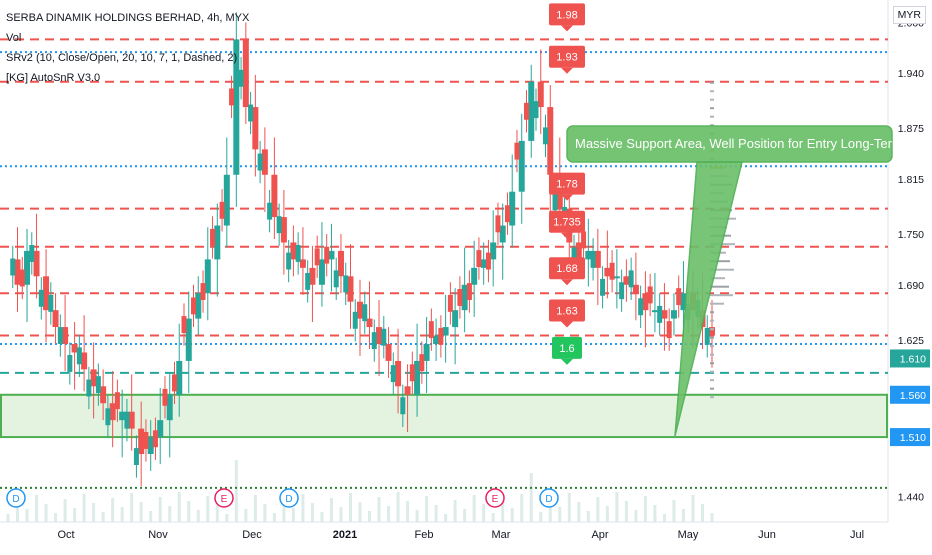 The height and width of the screenshot is (555, 932). Describe the element at coordinates (909, 15) in the screenshot. I see `currency-button: MYR` at that location.